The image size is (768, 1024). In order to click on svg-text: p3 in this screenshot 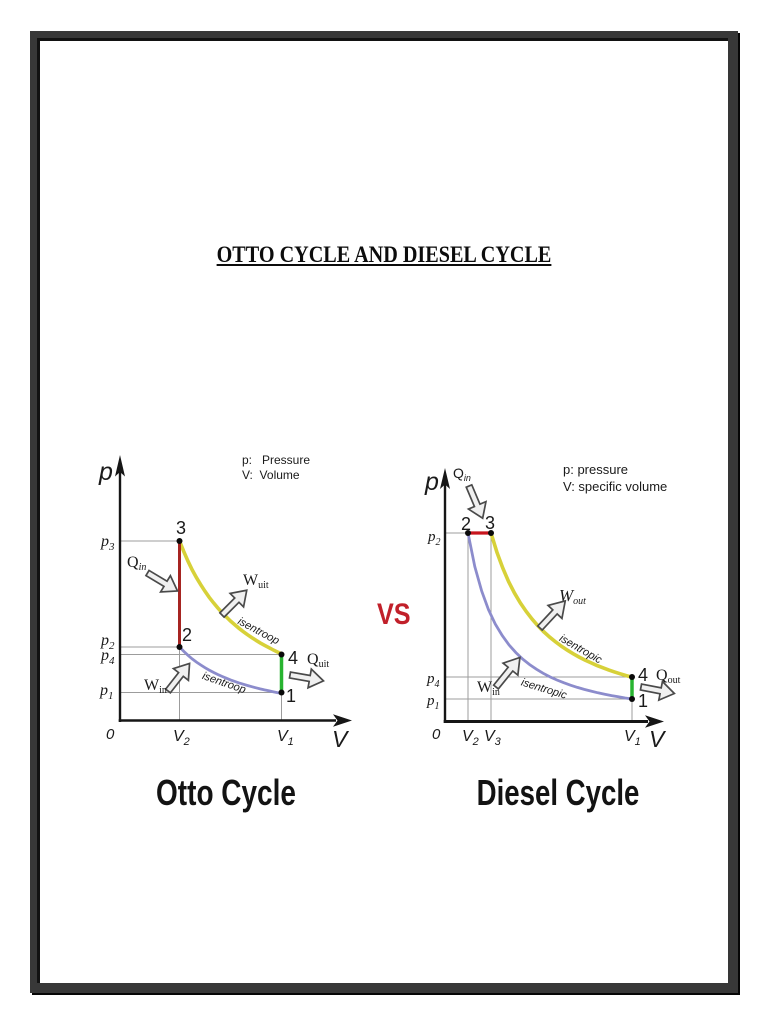, I will do `click(107, 543)`.